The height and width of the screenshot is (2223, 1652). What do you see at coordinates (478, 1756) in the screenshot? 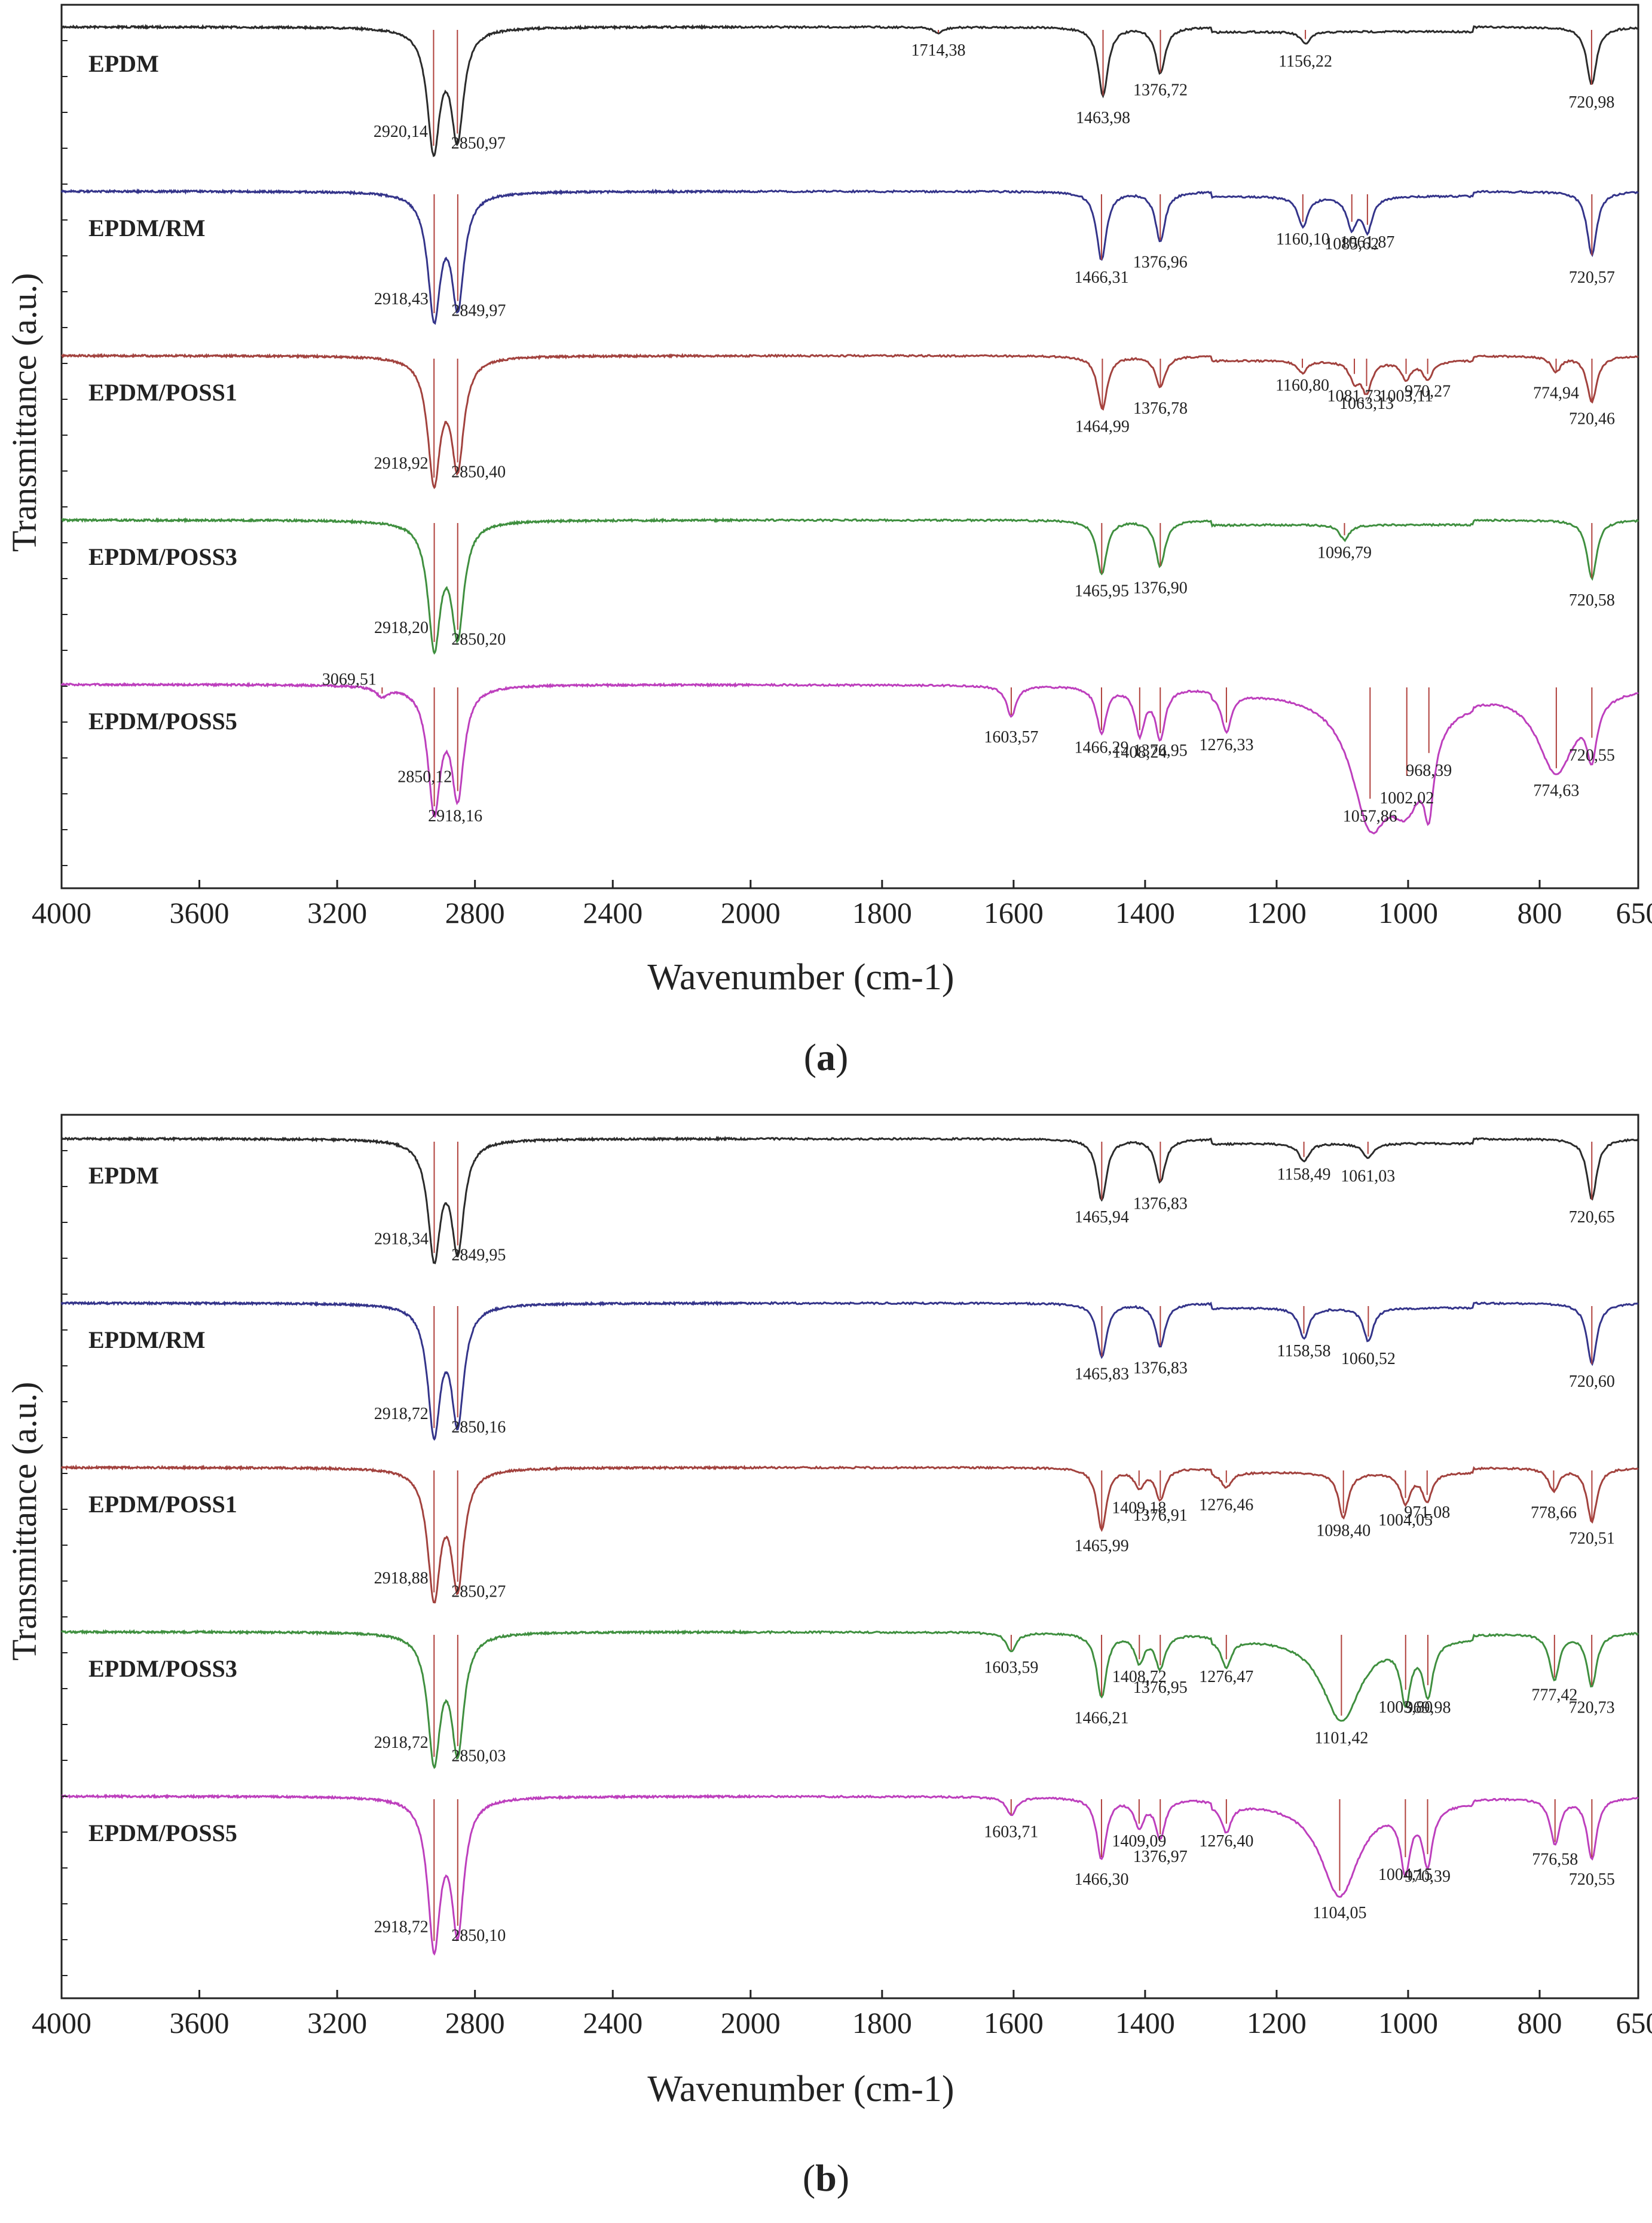
I see `peak-label: 2850,03` at bounding box center [478, 1756].